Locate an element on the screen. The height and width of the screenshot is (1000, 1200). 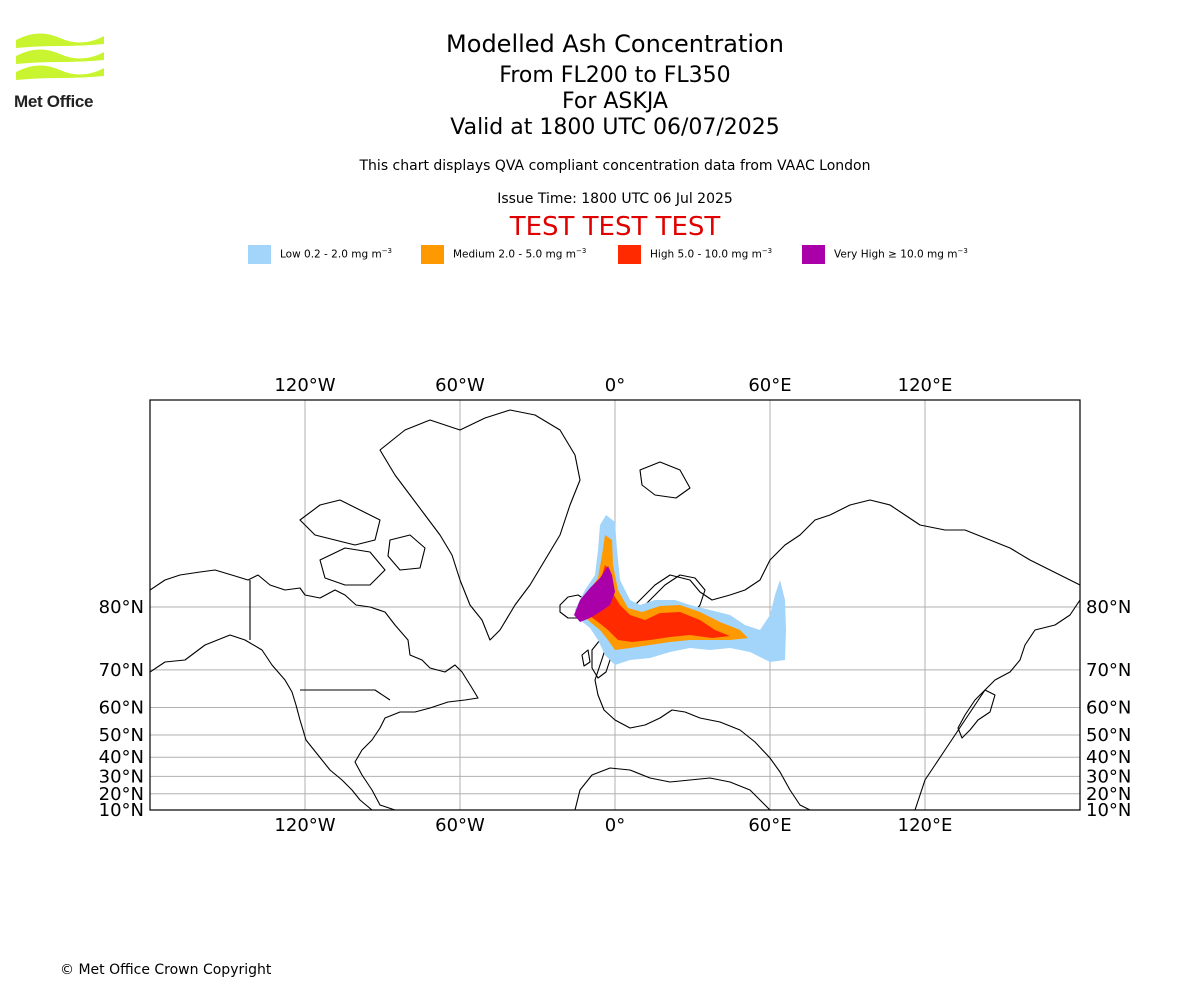
legend-item-high: High 5.0 - 10.0 mg m−3 is located at coordinates (695, 254).